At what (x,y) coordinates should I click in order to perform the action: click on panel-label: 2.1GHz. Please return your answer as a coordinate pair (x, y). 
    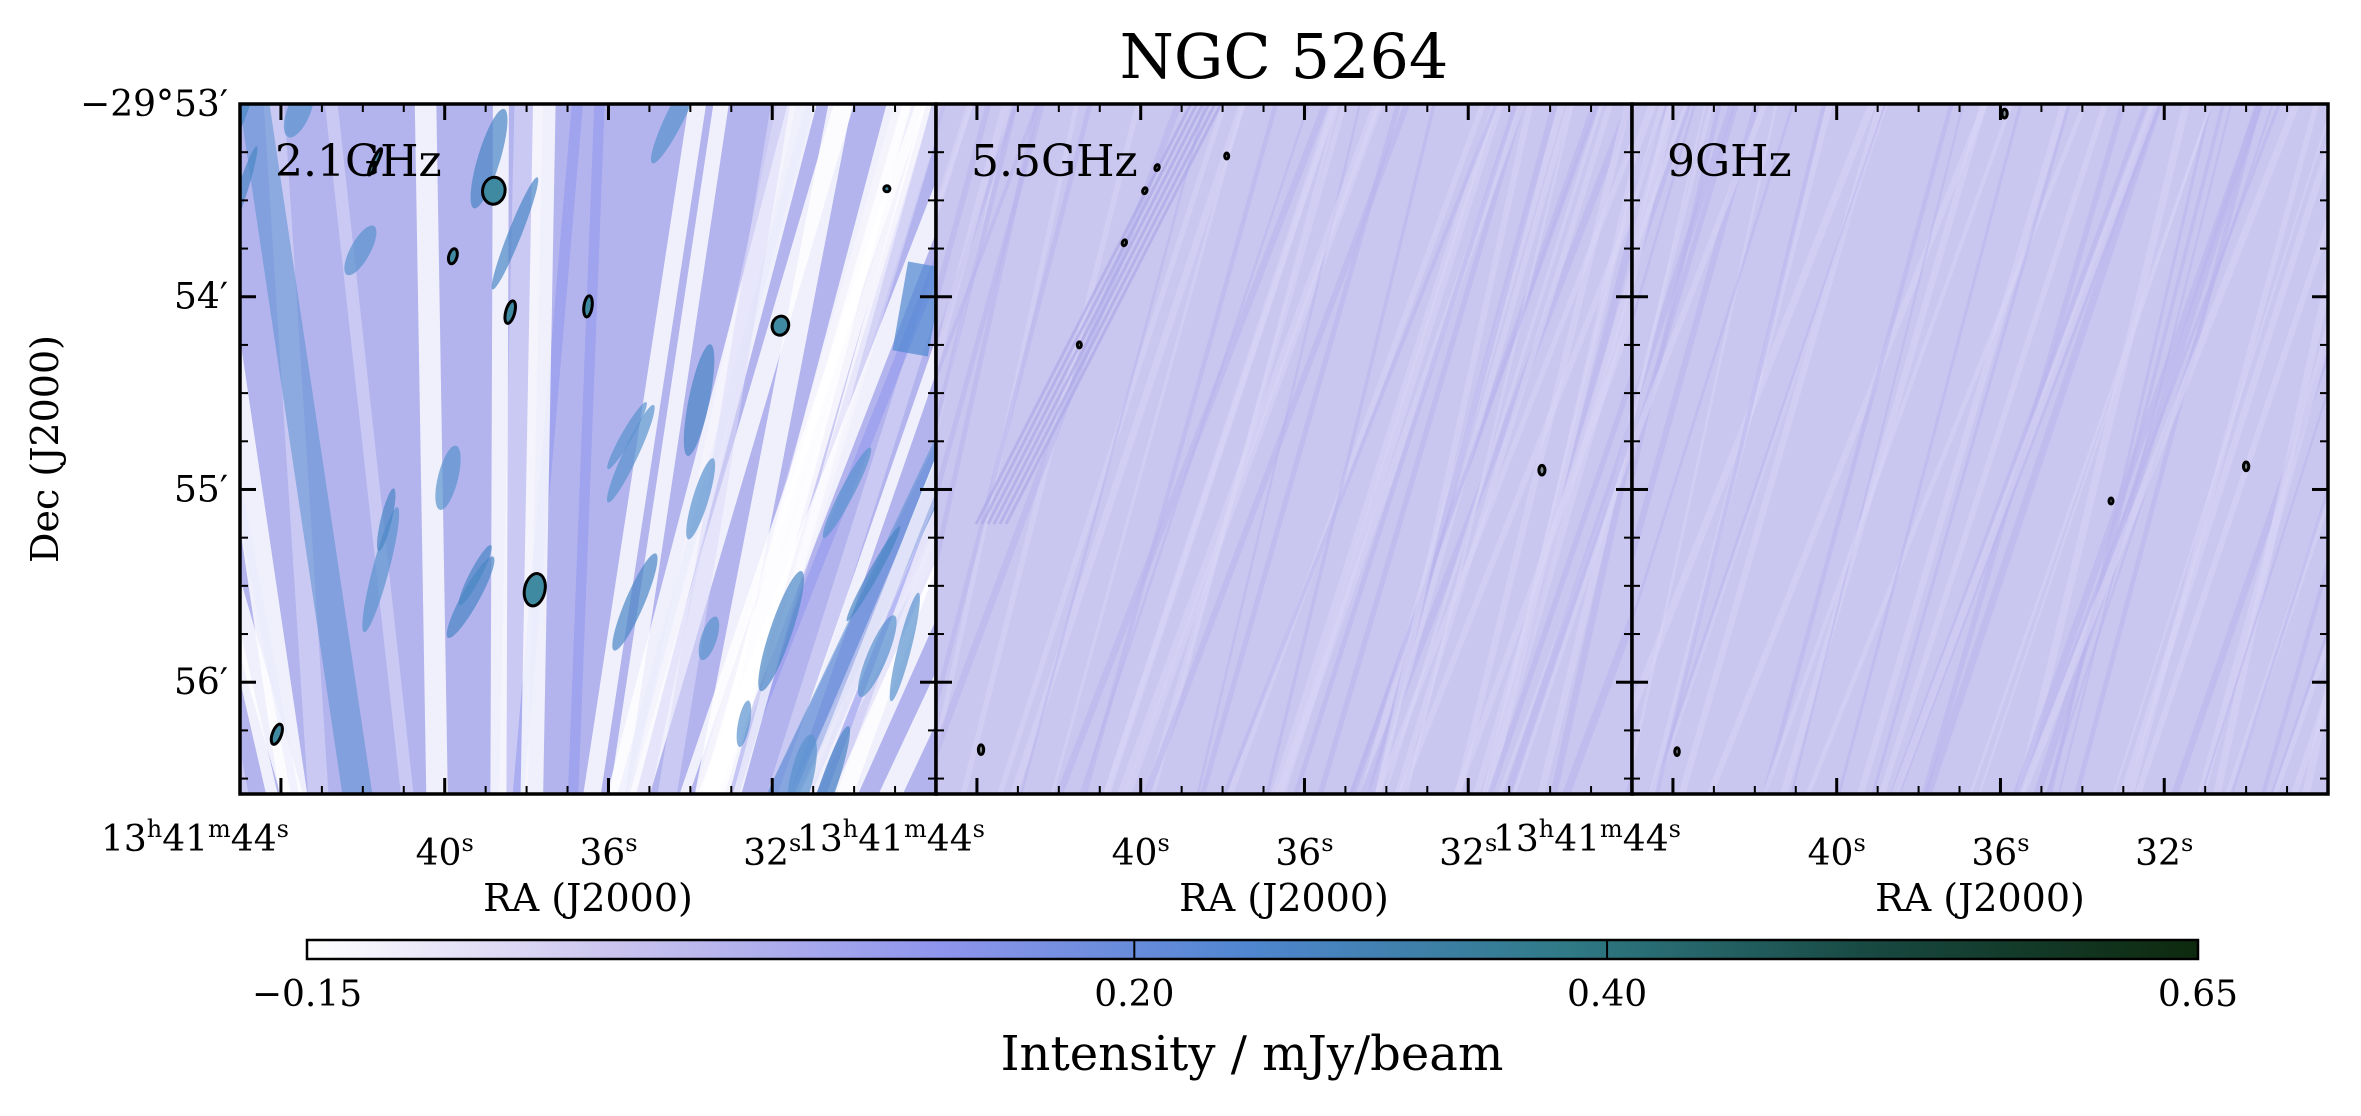
    Looking at the image, I should click on (358, 161).